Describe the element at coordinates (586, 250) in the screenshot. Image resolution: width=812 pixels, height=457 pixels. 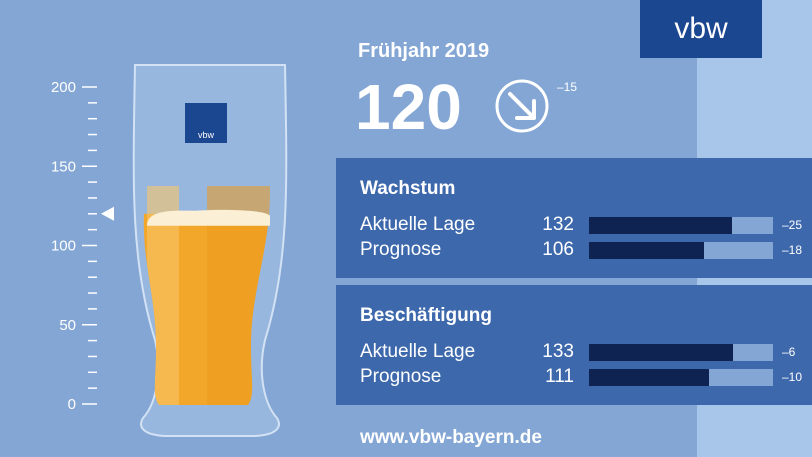
I see `growth-forecast-row: Prognose 106 –18` at that location.